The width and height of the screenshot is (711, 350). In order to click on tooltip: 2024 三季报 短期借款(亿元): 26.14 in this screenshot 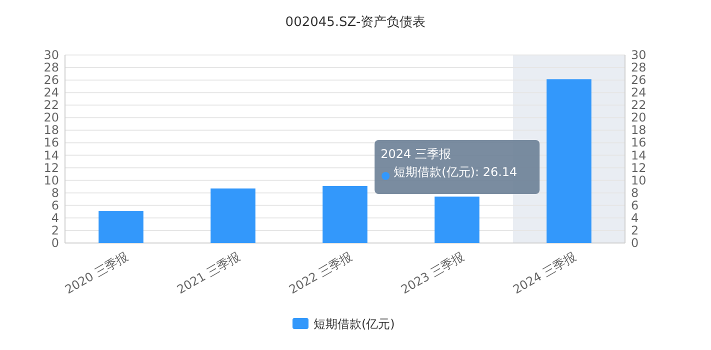, I will do `click(457, 167)`.